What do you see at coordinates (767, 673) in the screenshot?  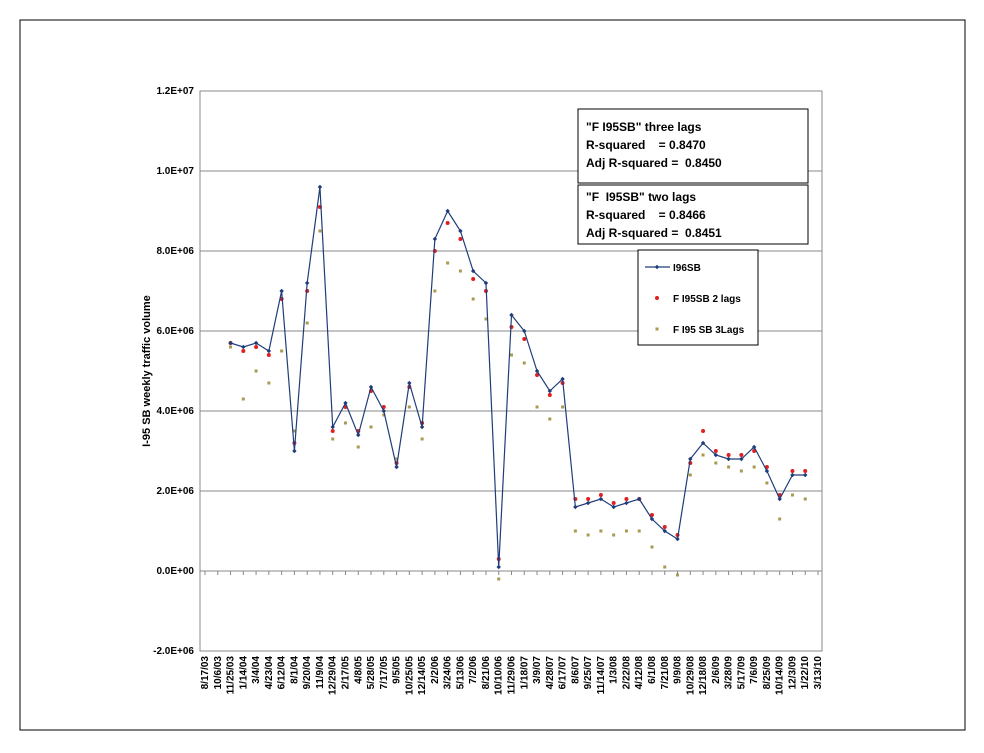 I see `x-tick-label: 8/25/09` at bounding box center [767, 673].